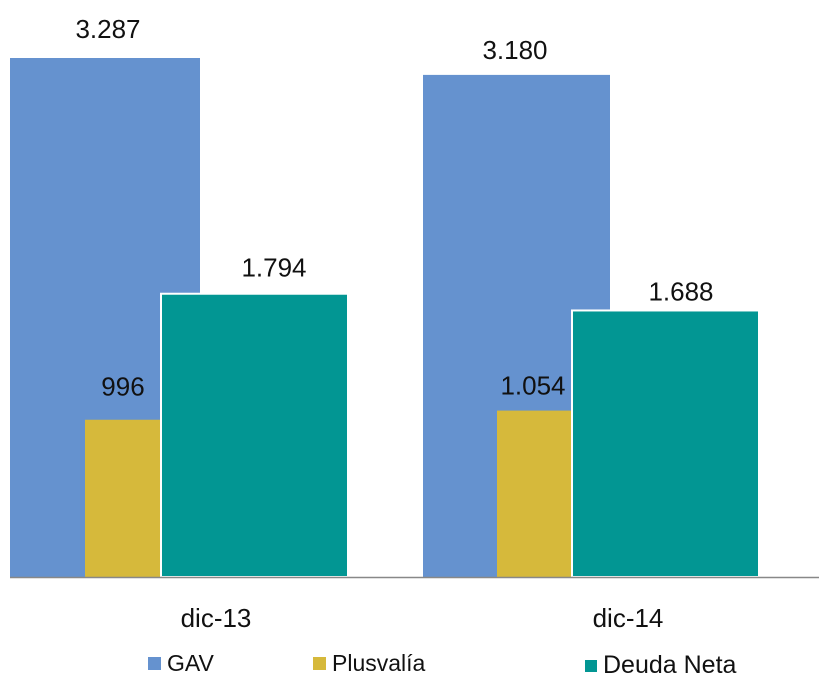 Image resolution: width=819 pixels, height=680 pixels. Describe the element at coordinates (122, 387) in the screenshot. I see `data-label-plusval-a-dic-13: 996` at that location.